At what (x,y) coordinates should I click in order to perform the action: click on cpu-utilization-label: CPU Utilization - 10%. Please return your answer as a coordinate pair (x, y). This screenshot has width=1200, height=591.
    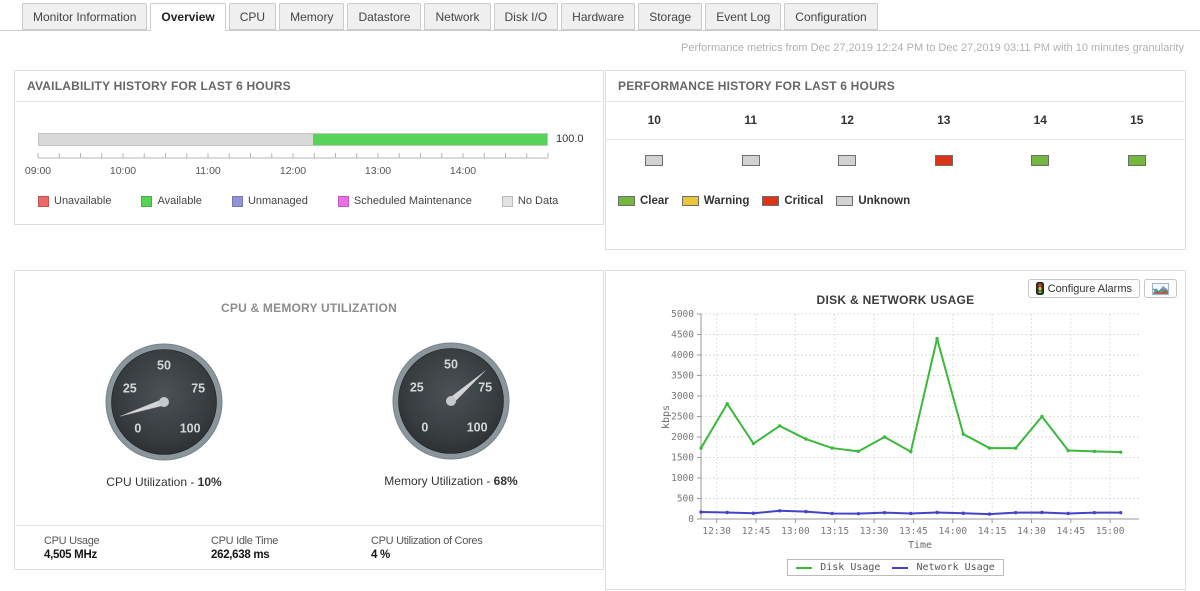
    Looking at the image, I should click on (164, 482).